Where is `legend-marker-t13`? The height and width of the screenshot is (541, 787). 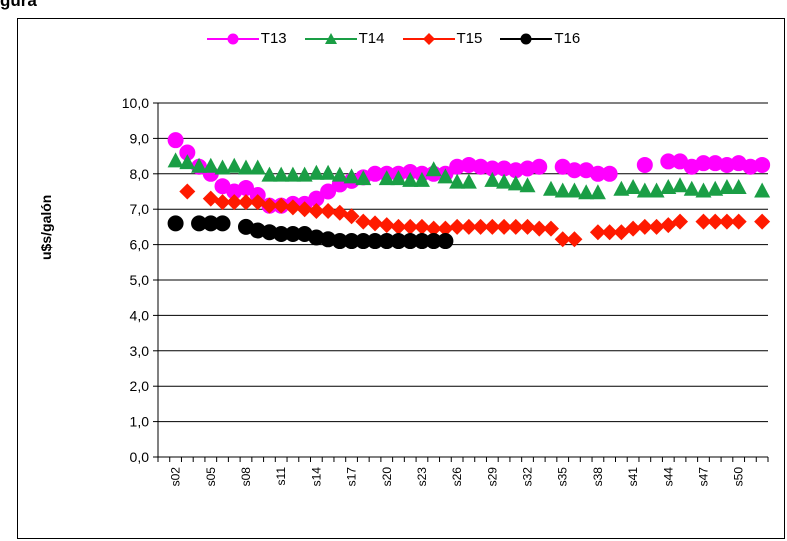 legend-marker-t13 is located at coordinates (232, 38).